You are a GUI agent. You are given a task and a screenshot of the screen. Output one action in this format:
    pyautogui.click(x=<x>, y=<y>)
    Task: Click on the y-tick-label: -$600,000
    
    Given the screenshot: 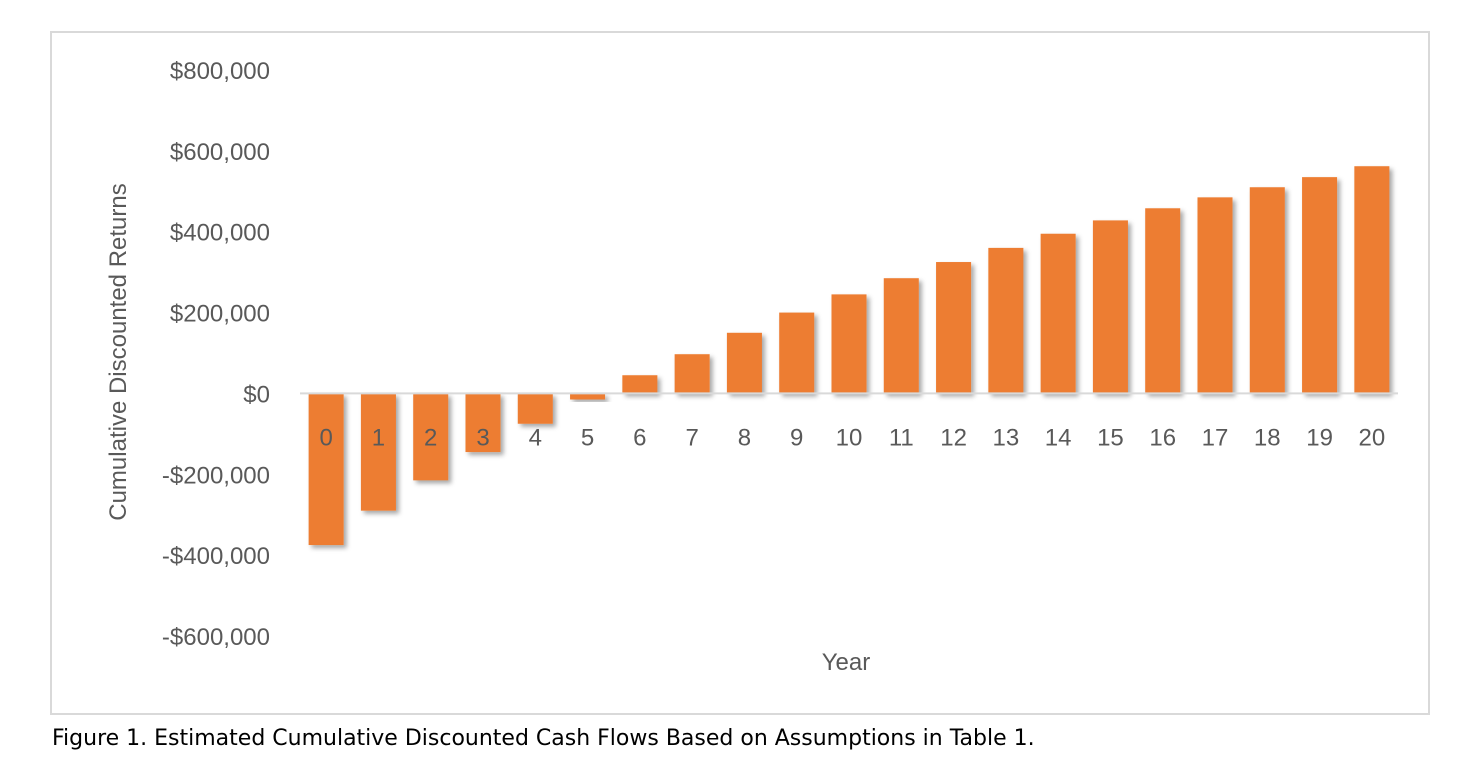 What is the action you would take?
    pyautogui.click(x=216, y=637)
    